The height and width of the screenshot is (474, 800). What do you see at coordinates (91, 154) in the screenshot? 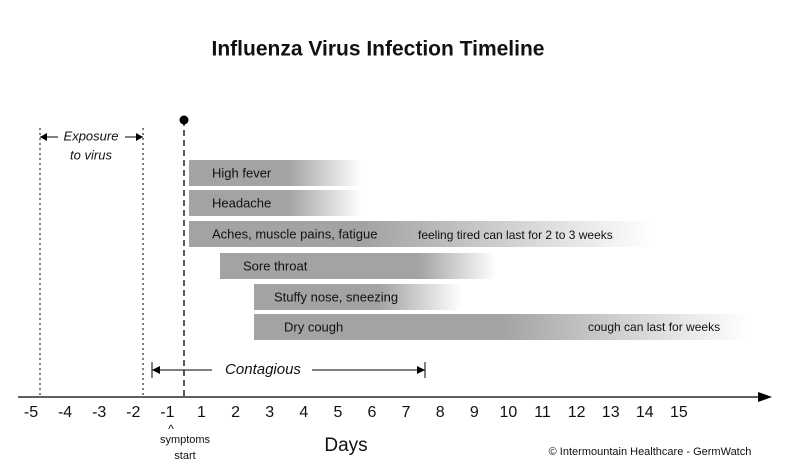
I see `exposure-label: to virus` at bounding box center [91, 154].